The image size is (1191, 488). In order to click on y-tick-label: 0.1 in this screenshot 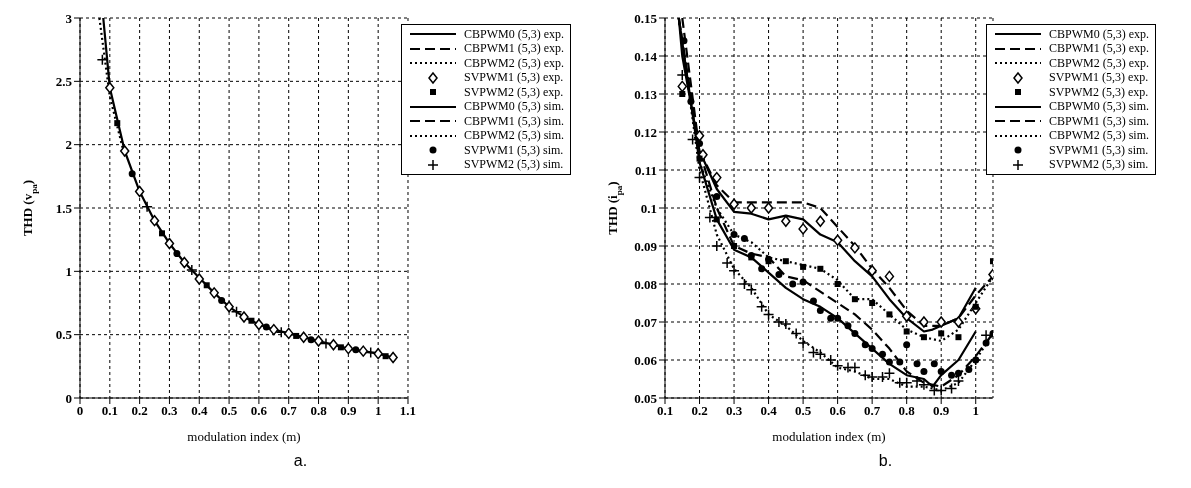, I will do `click(648, 208)`.